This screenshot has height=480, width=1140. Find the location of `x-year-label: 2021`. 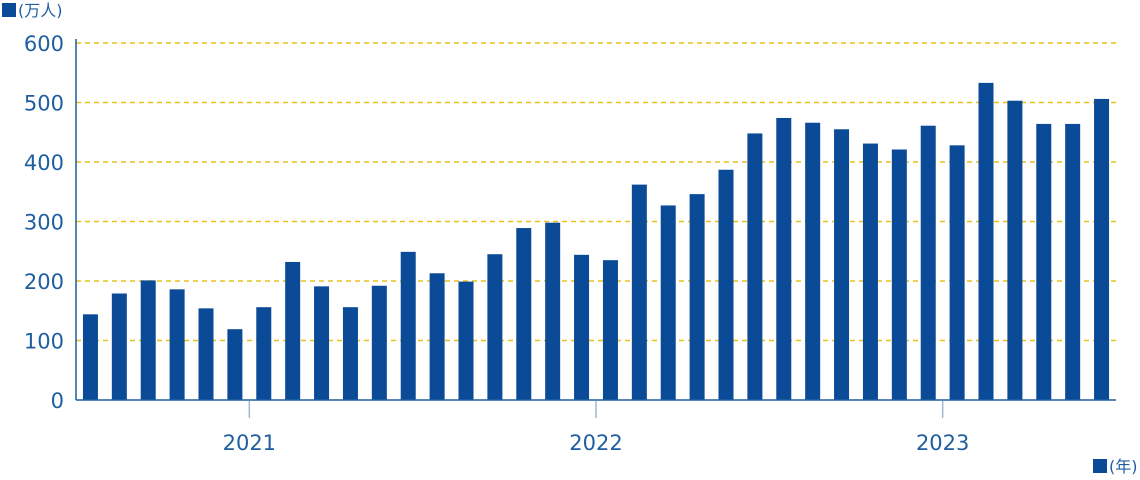

x-year-label: 2021 is located at coordinates (249, 443).